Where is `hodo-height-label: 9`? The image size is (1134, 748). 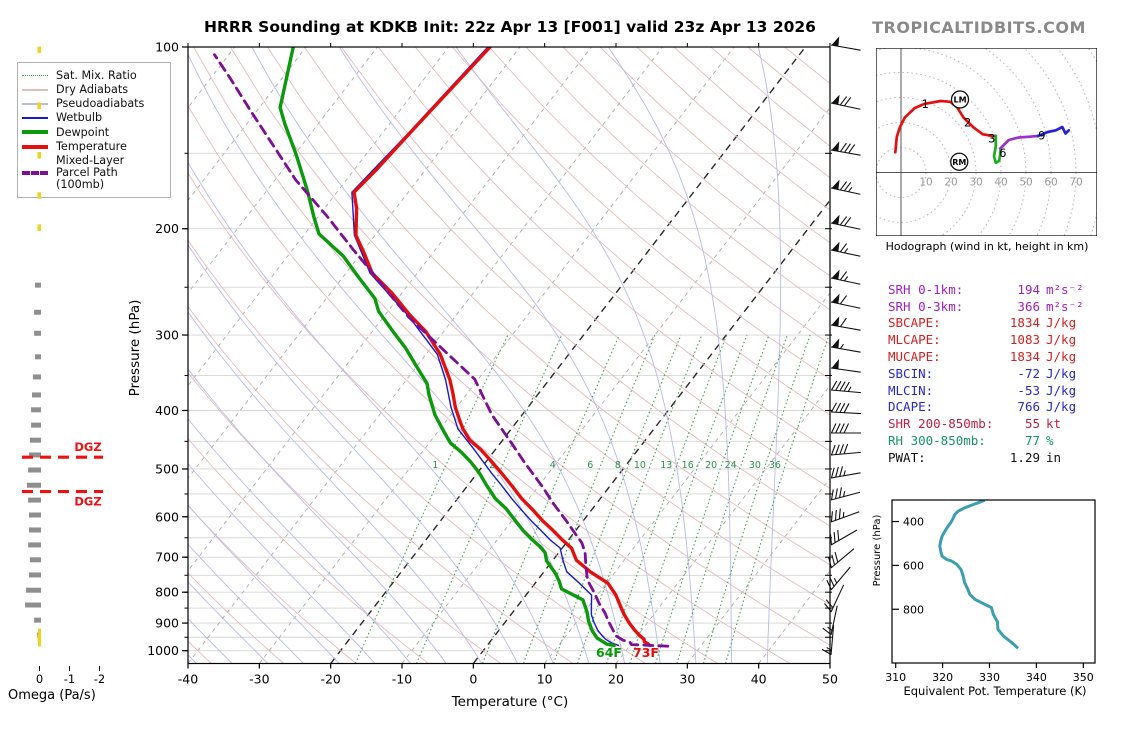 hodo-height-label: 9 is located at coordinates (1041, 135).